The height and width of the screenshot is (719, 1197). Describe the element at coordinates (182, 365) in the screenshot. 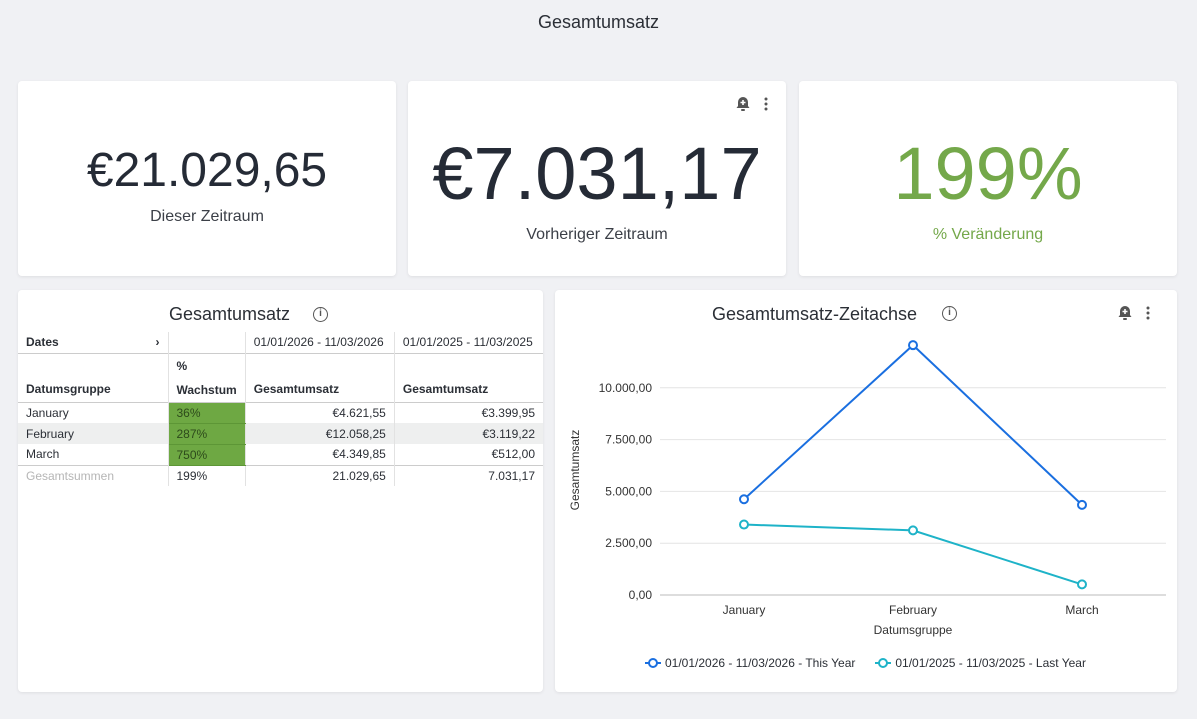

I see `growth-pct-label: %` at that location.